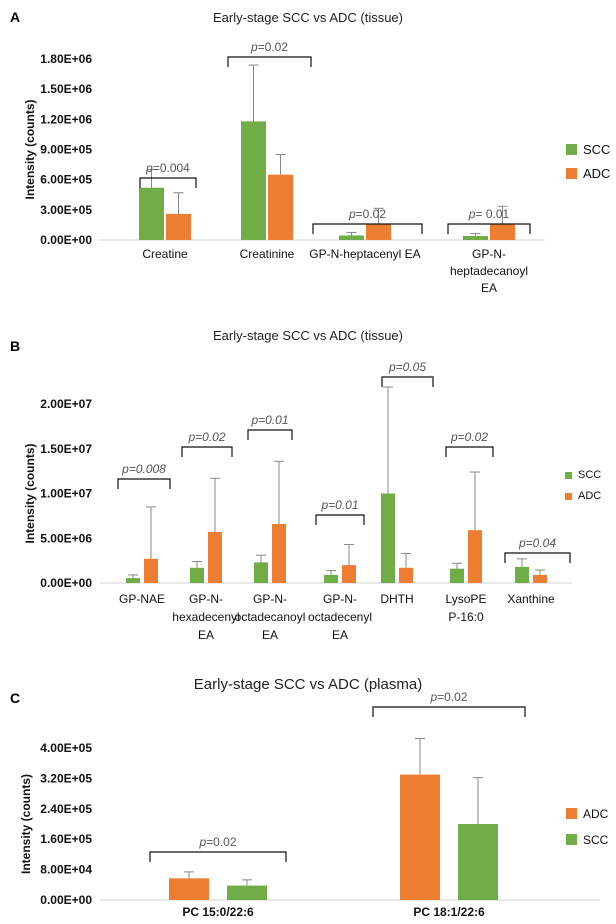 This screenshot has width=616, height=924. What do you see at coordinates (66, 449) in the screenshot?
I see `y-tick-label: 1.50E+07` at bounding box center [66, 449].